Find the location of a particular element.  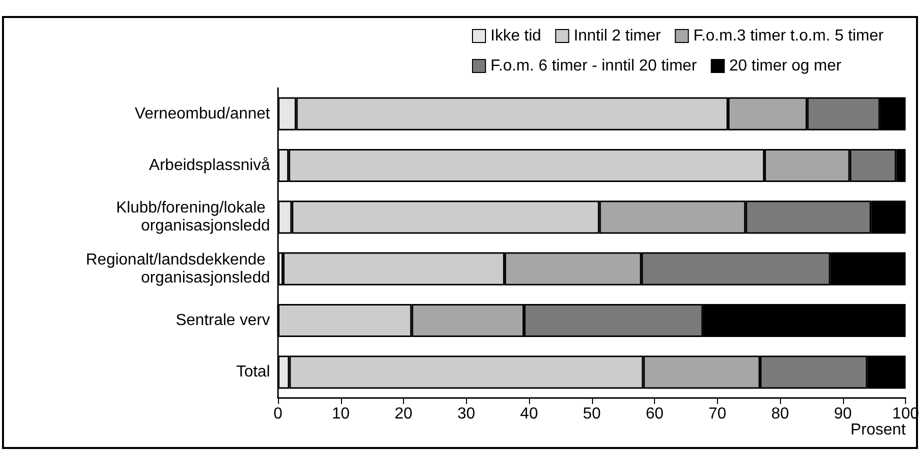

x-tick-label: 60 is located at coordinates (655, 414).